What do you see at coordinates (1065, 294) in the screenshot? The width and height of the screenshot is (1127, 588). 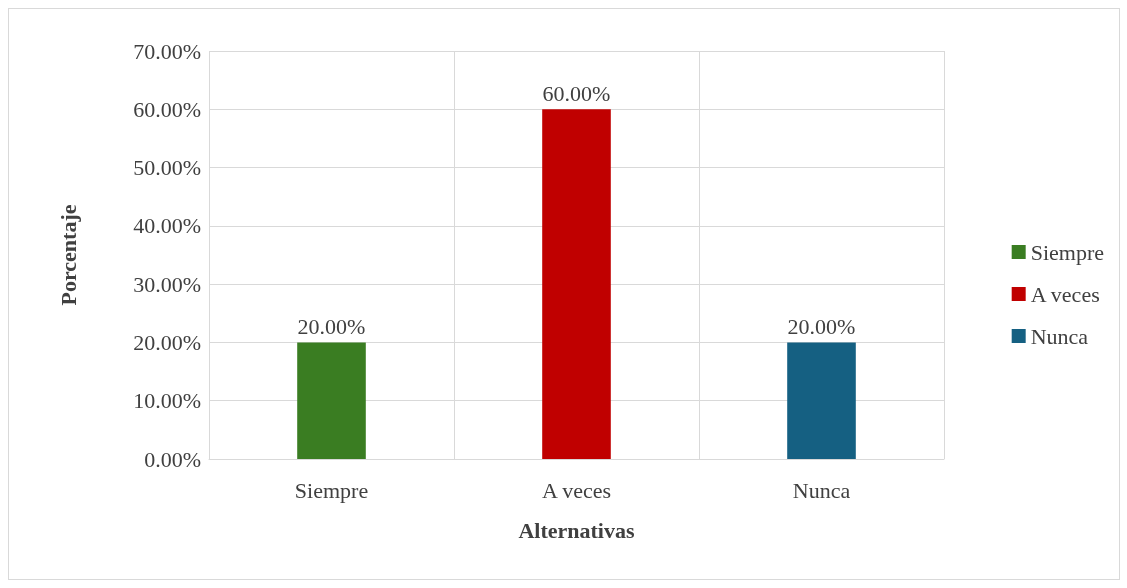 I see `legend-label: A veces` at bounding box center [1065, 294].